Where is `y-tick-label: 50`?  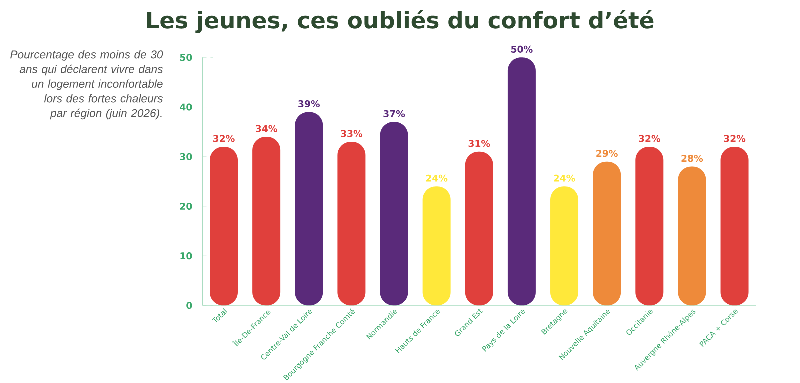 y-tick-label: 50 is located at coordinates (186, 58).